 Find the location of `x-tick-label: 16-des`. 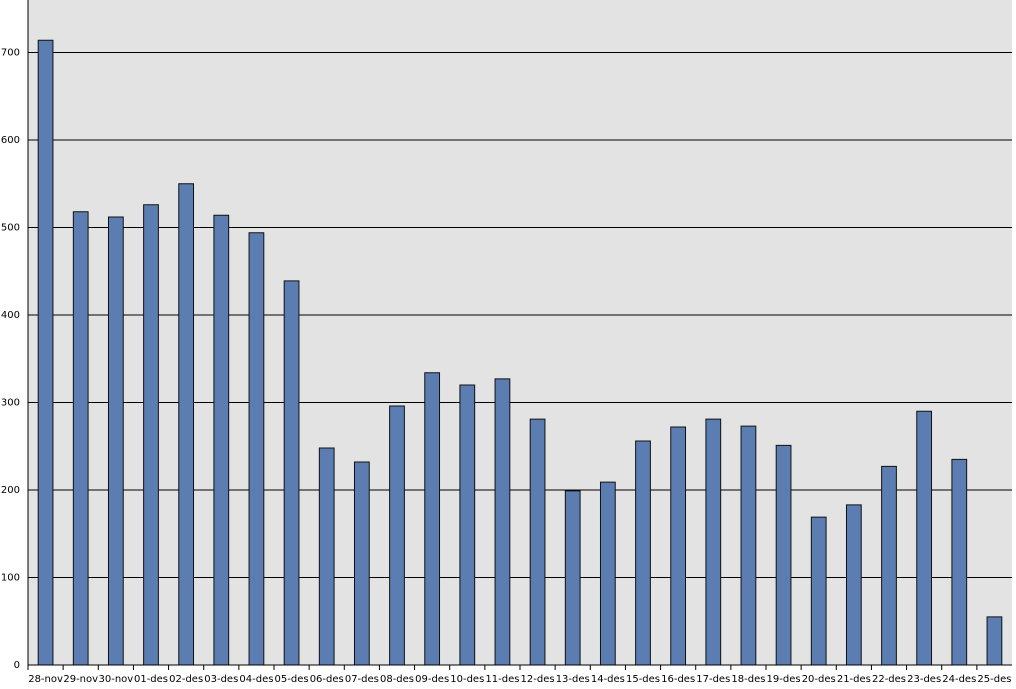

x-tick-label: 16-des is located at coordinates (678, 679).